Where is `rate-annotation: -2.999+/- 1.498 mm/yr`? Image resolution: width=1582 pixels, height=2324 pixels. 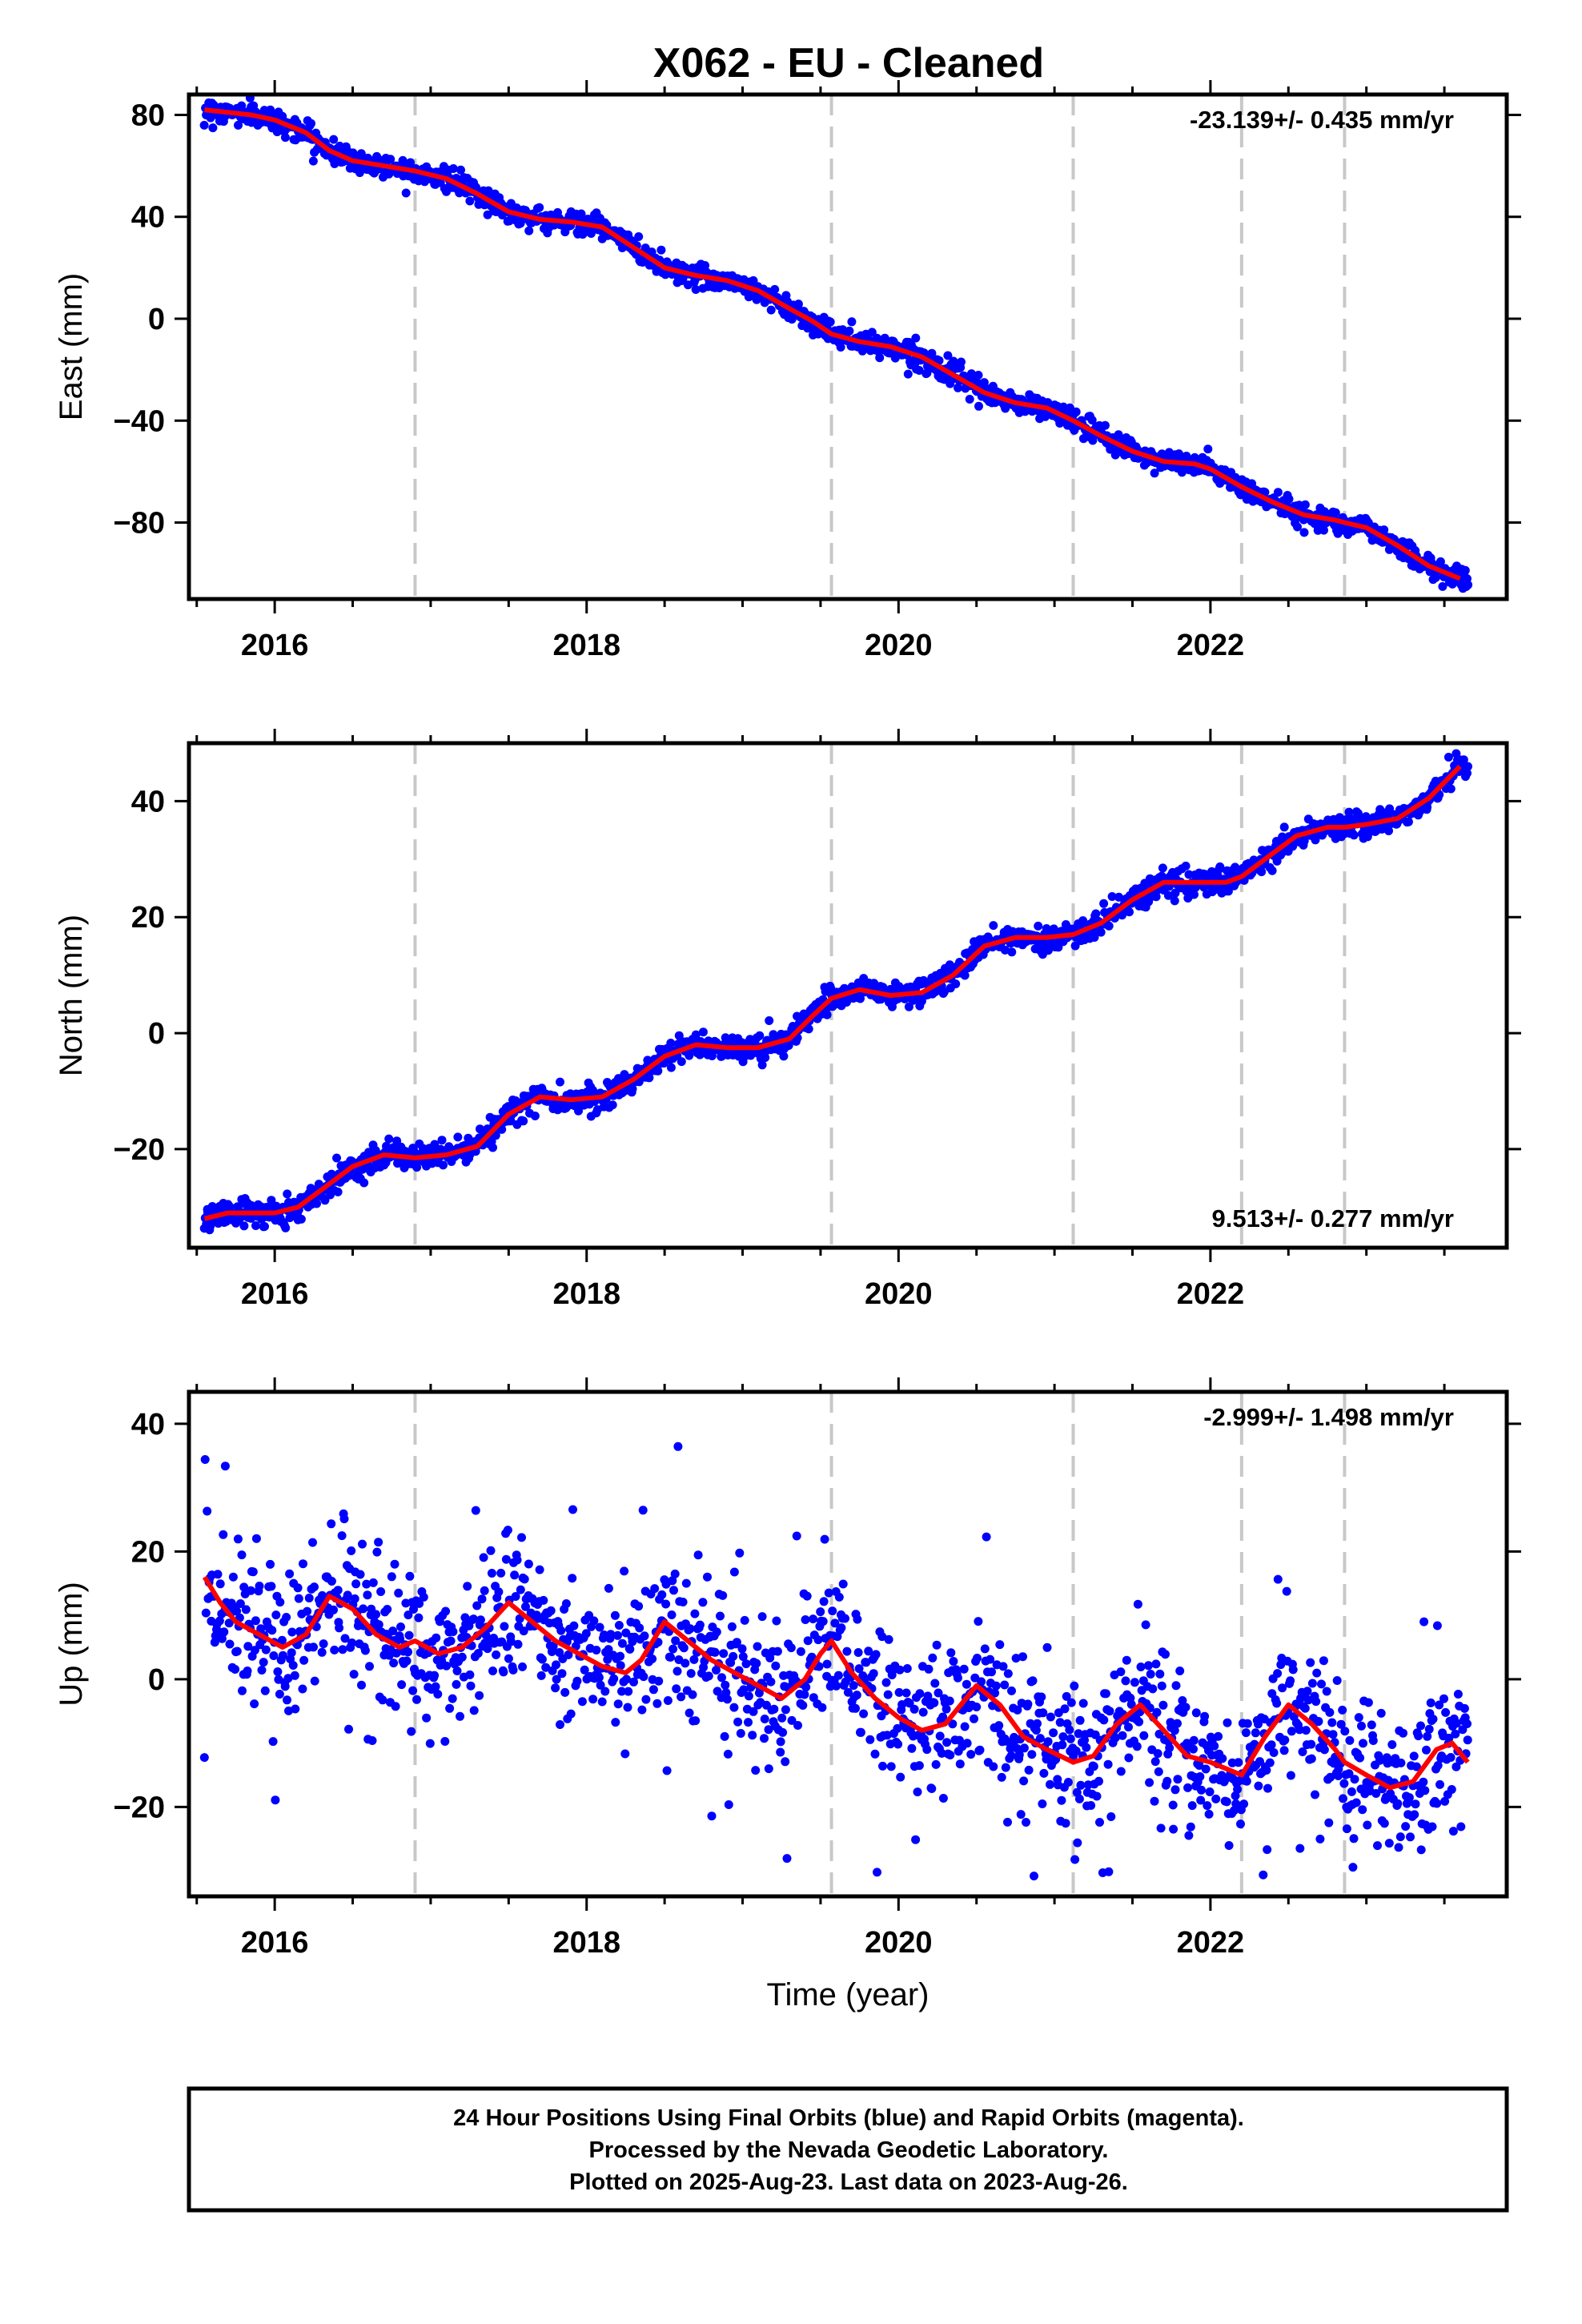
rate-annotation: -2.999+/- 1.498 mm/yr is located at coordinates (1328, 1417).